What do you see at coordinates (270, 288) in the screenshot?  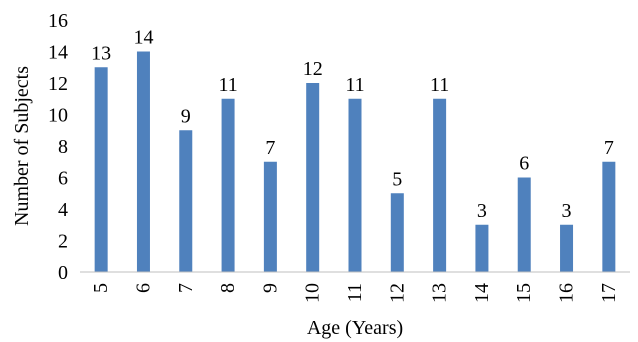 I see `x-tick-label: 9` at bounding box center [270, 288].